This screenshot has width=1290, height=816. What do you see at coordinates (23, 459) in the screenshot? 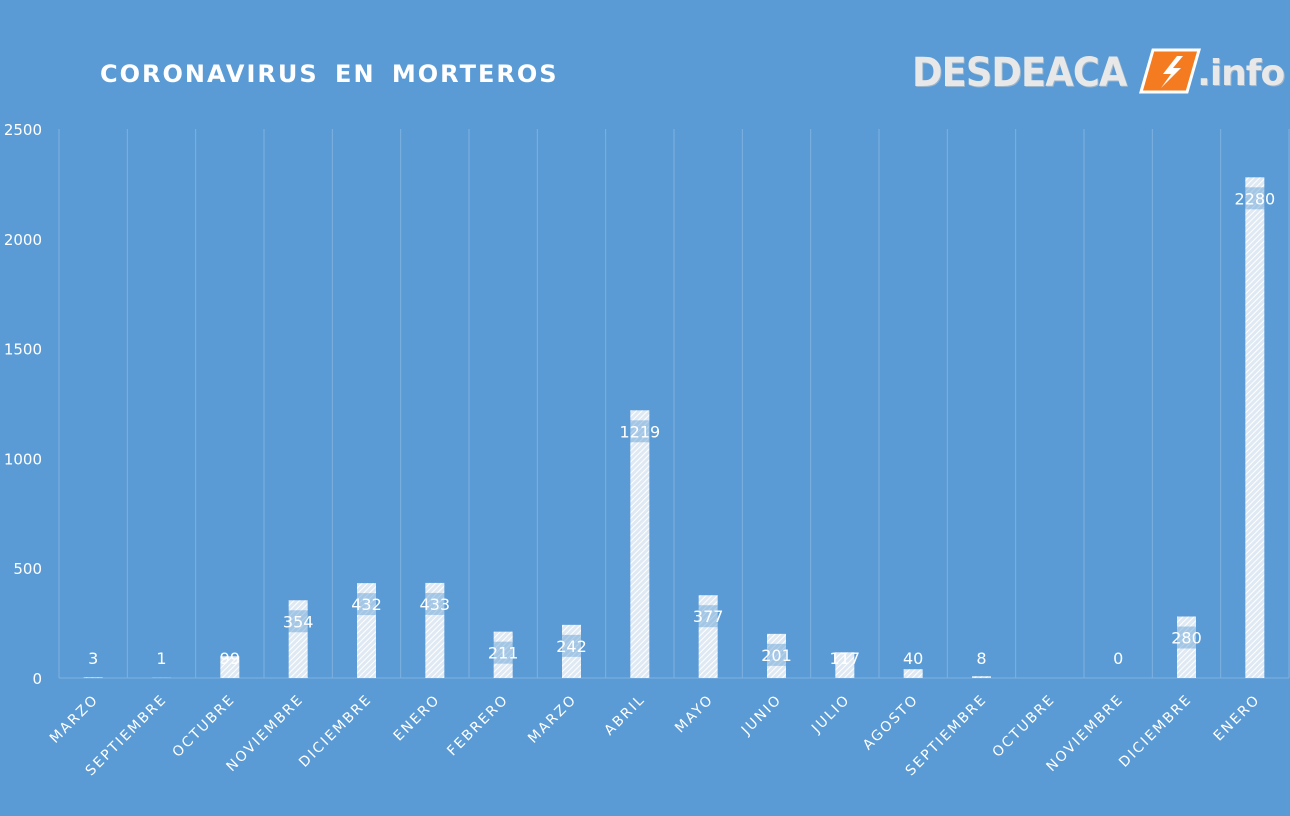
I see `y-tick-label: 1000` at bounding box center [23, 459].